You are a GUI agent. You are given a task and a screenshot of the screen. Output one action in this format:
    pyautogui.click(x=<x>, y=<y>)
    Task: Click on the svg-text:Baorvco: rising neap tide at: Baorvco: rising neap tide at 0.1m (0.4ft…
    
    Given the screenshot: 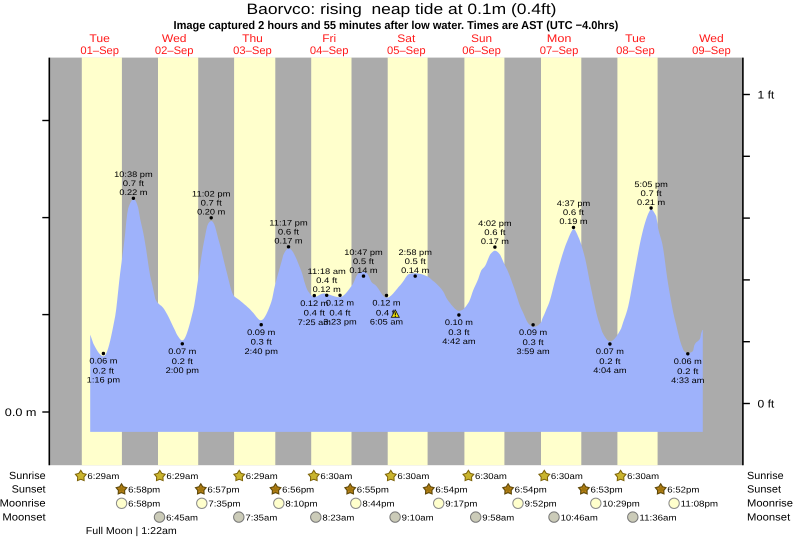 What is the action you would take?
    pyautogui.click(x=402, y=9)
    